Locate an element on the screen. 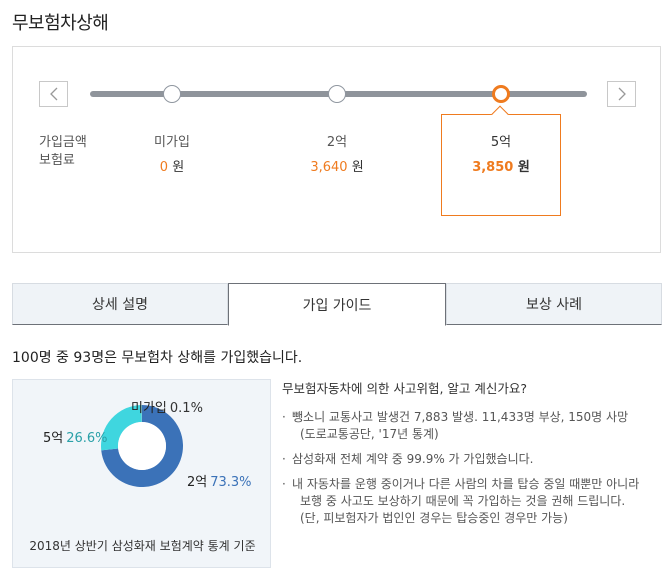 This screenshot has height=575, width=668. chevron-right-icon is located at coordinates (622, 94).